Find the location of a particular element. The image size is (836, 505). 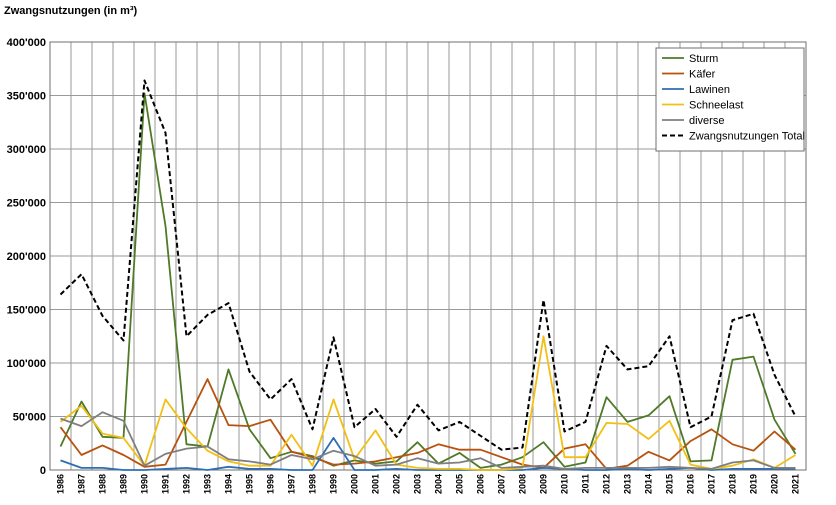

x-tick-label: 2010 is located at coordinates (565, 484).